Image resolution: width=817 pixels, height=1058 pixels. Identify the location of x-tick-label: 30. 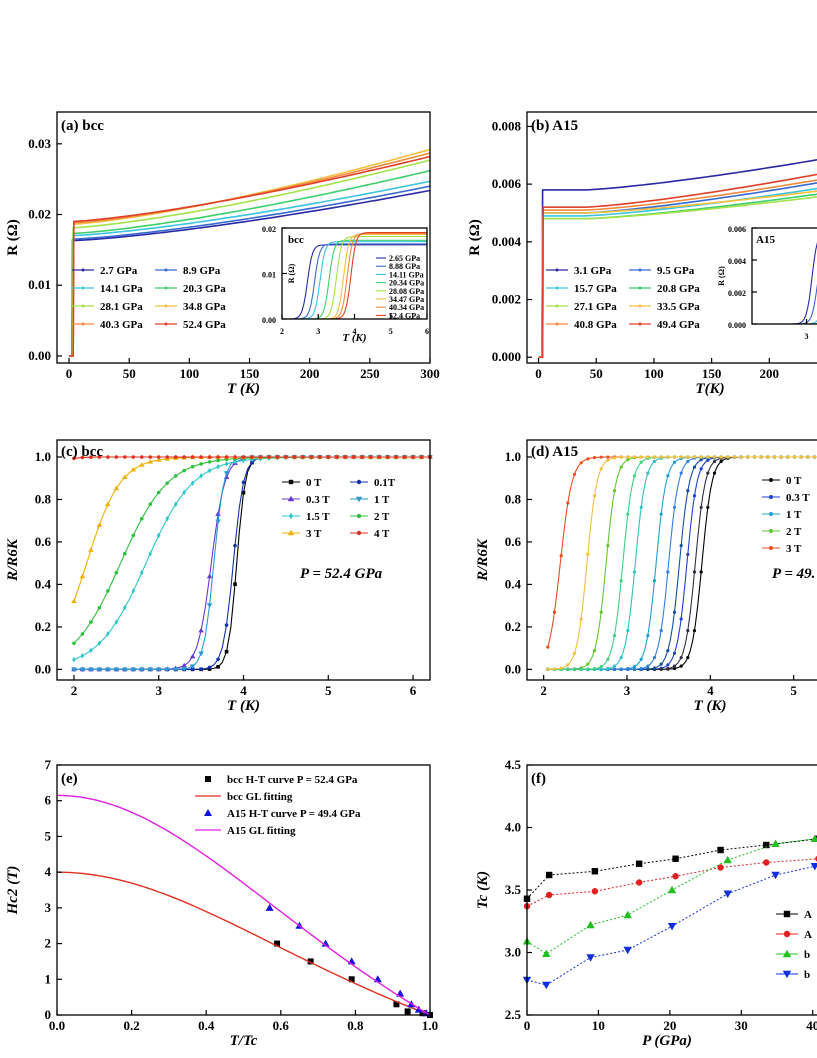
(741, 1025).